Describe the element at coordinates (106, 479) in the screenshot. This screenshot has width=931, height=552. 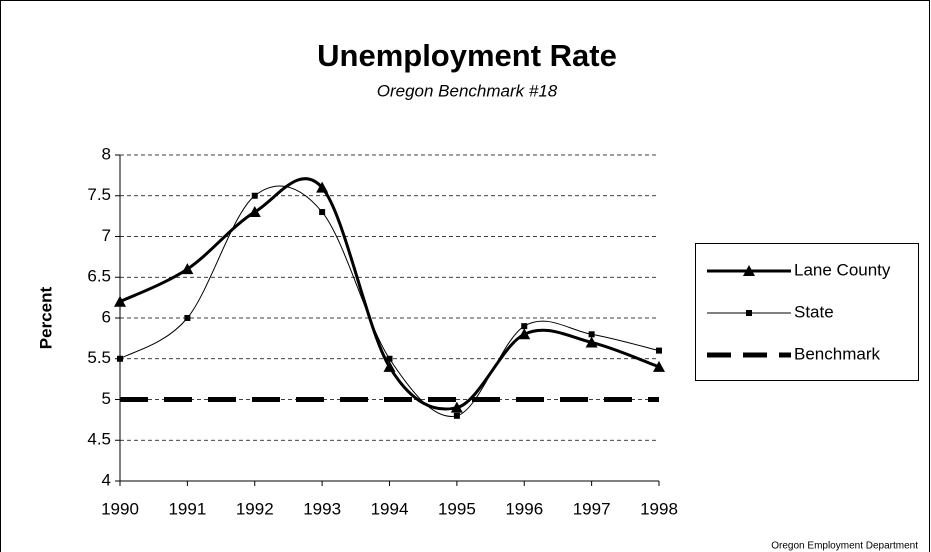
I see `y-tick-label: 4` at that location.